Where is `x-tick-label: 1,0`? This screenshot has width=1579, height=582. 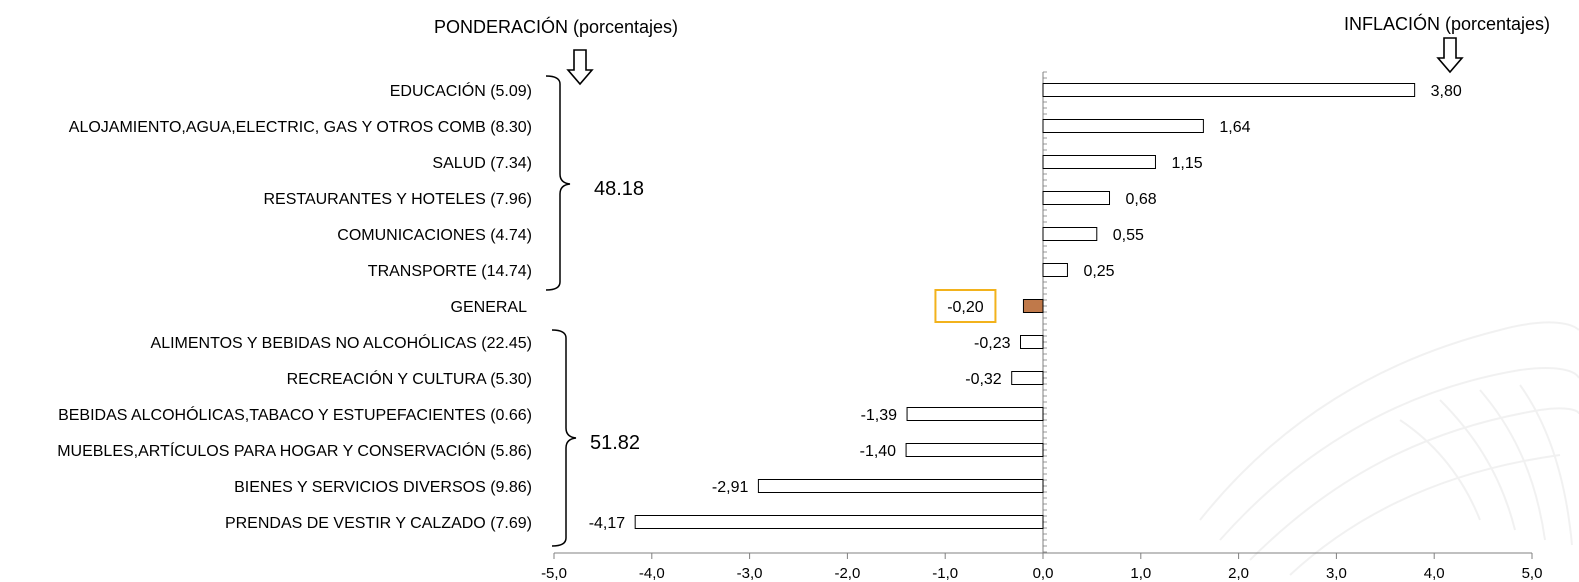
x-tick-label: 1,0 is located at coordinates (1140, 573).